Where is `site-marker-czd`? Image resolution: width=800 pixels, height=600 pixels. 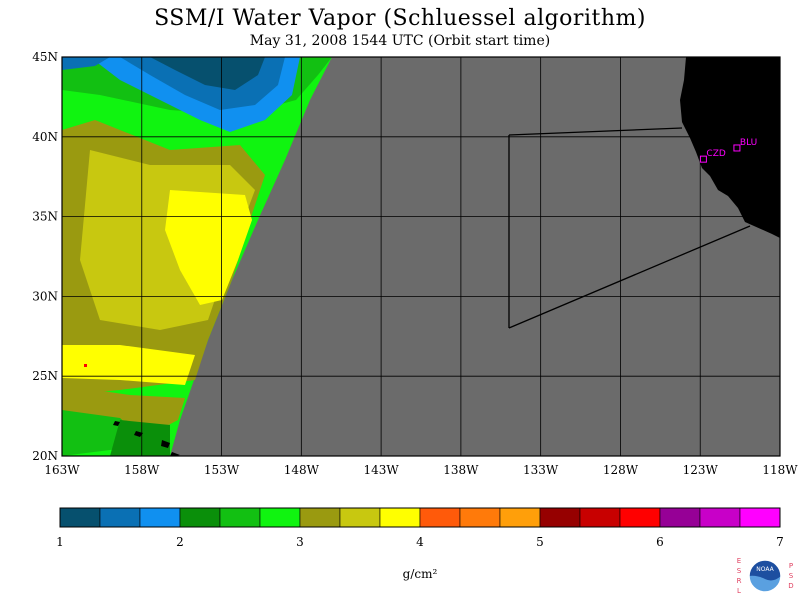
site-marker-czd is located at coordinates (703, 159).